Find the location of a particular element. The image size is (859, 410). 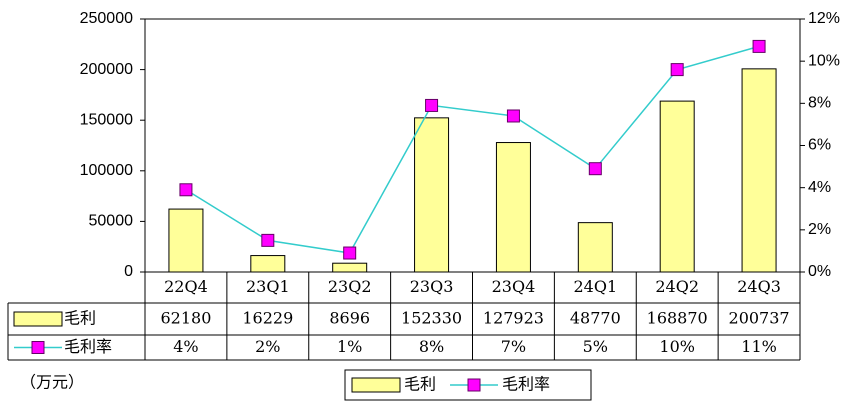

legend-box is located at coordinates (468, 385).